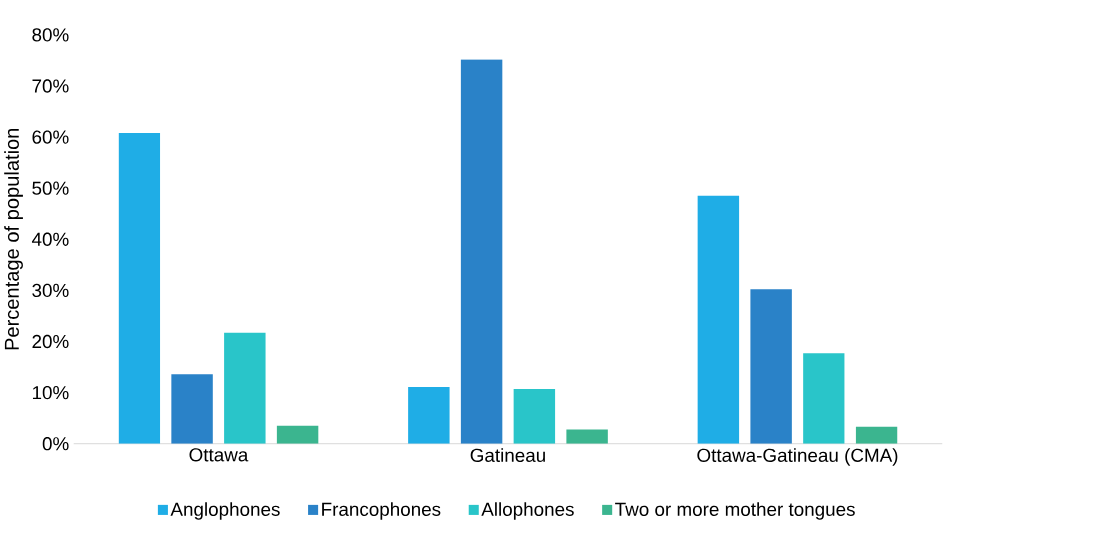 The width and height of the screenshot is (1120, 556). What do you see at coordinates (527, 511) in the screenshot?
I see `legend-label: Allophones` at bounding box center [527, 511].